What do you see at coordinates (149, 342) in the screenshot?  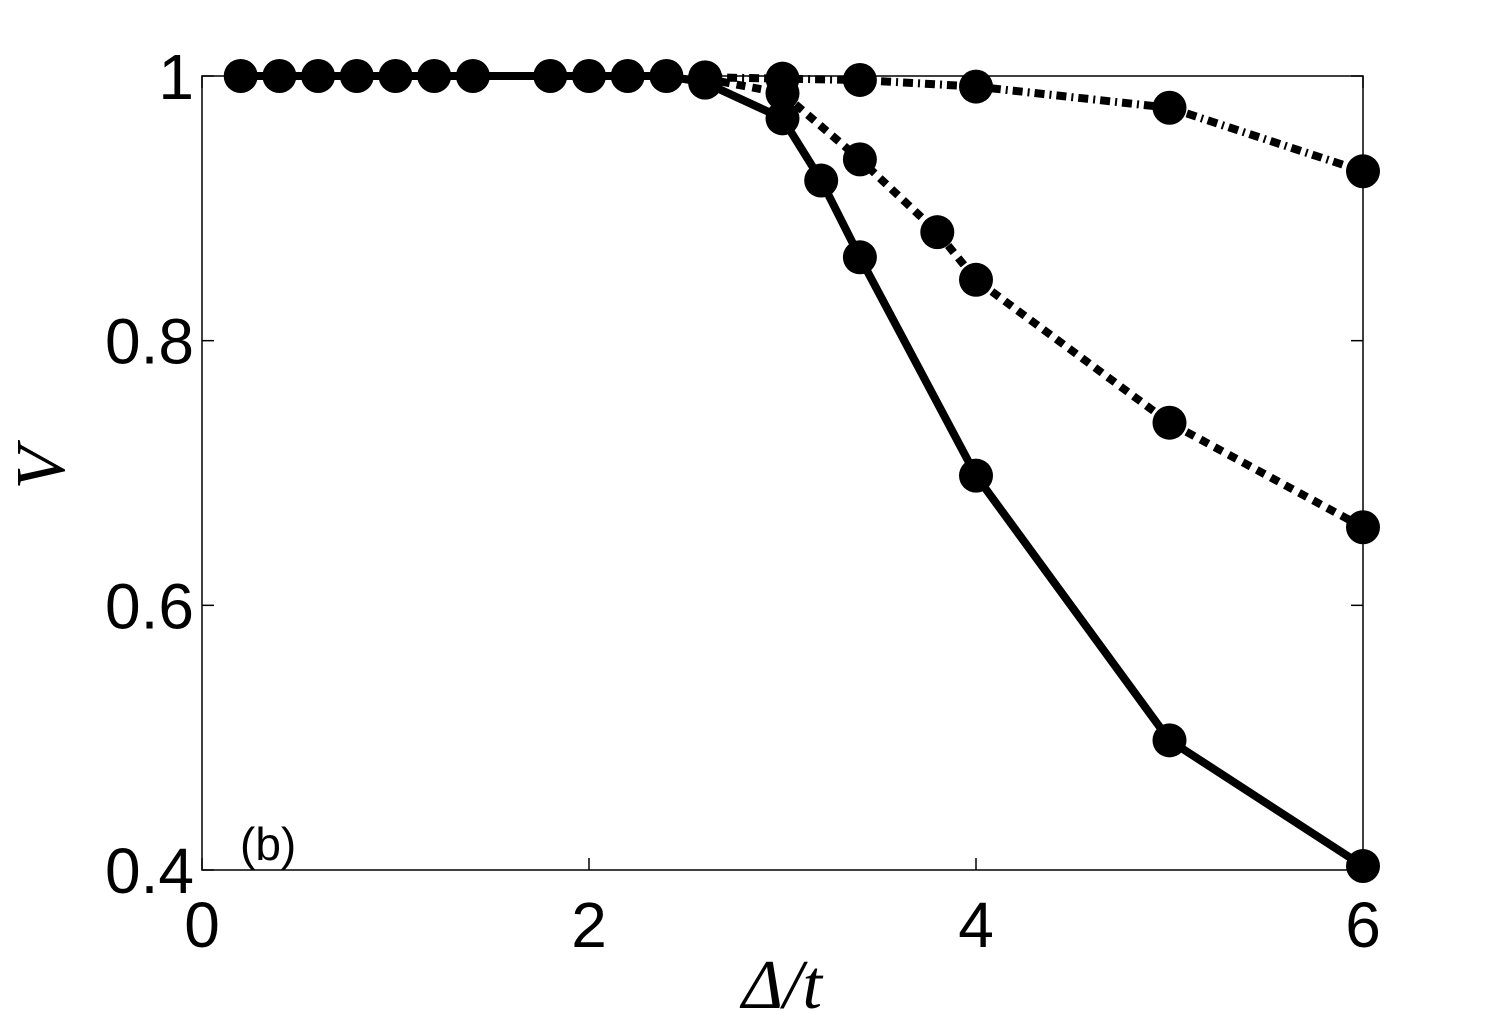 I see `y-tick-label: 0.8` at bounding box center [149, 342].